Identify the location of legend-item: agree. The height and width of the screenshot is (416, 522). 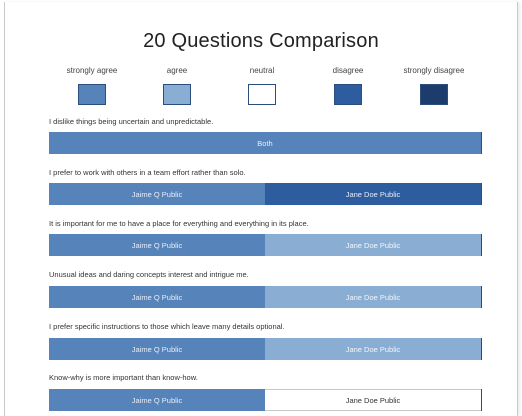
(177, 85).